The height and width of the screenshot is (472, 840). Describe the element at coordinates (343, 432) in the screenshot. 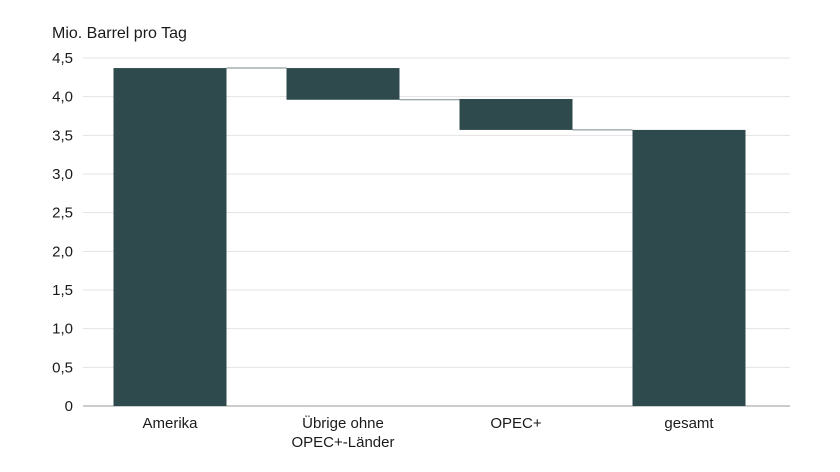

I see `x-tick-label: Übrige ohne OPEC+-Länder` at that location.